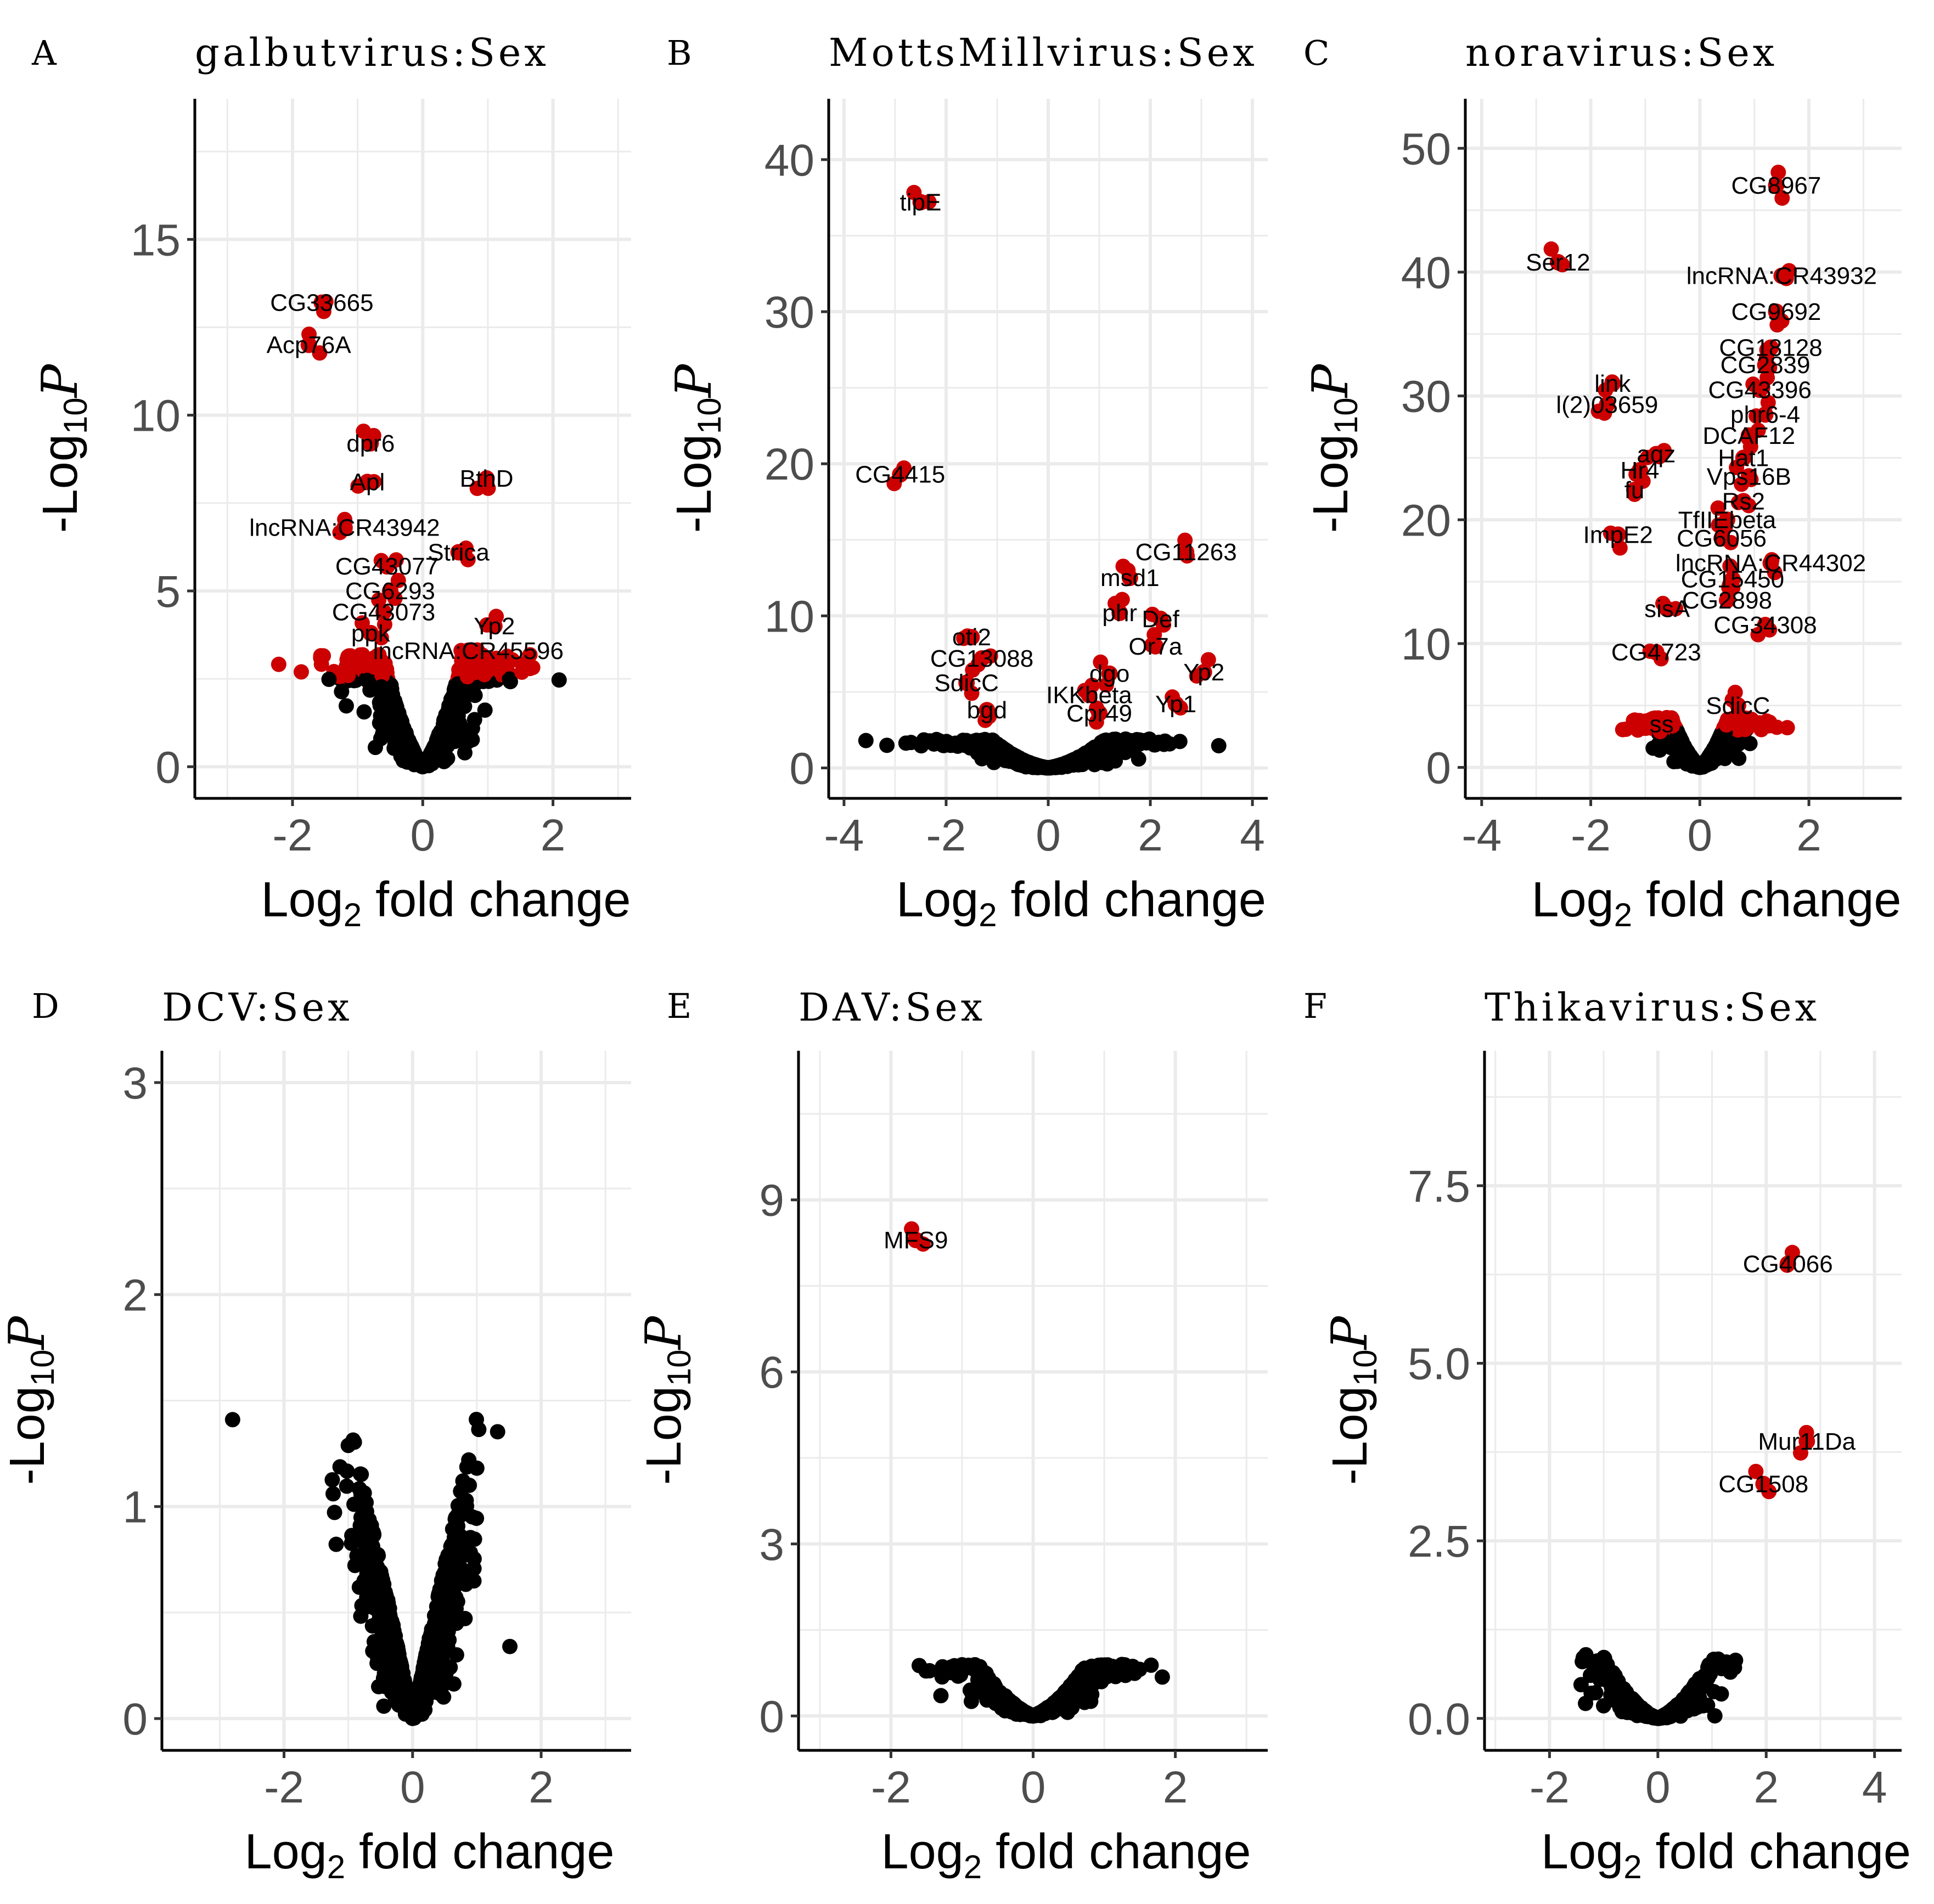  I want to click on gene-label: Def, so click(1160, 619).